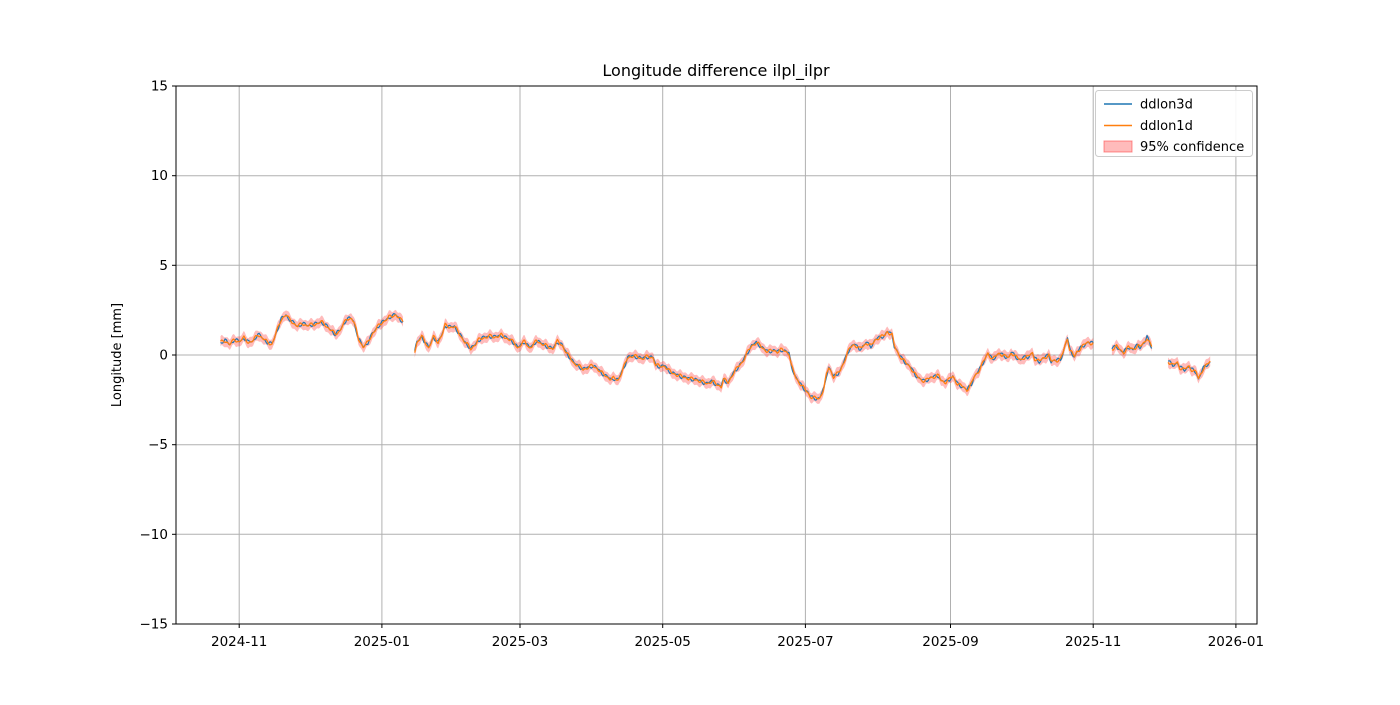  I want to click on legend-item-confidence: 95% confidence, so click(1173, 147).